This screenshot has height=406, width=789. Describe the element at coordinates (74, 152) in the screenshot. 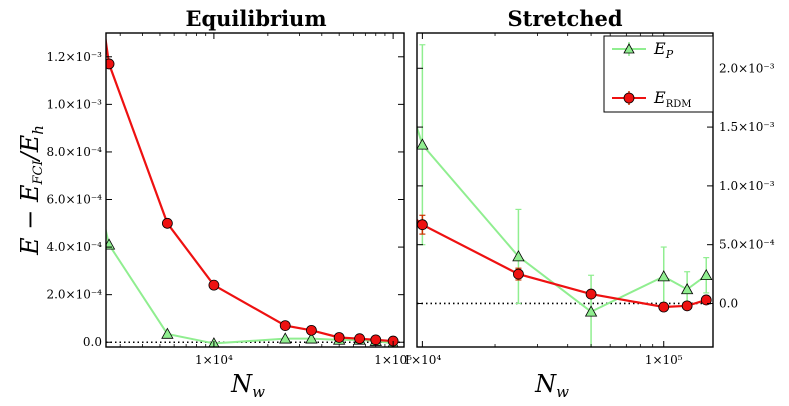

I see `left-y-tick-label: 8.0×10⁻⁴` at that location.